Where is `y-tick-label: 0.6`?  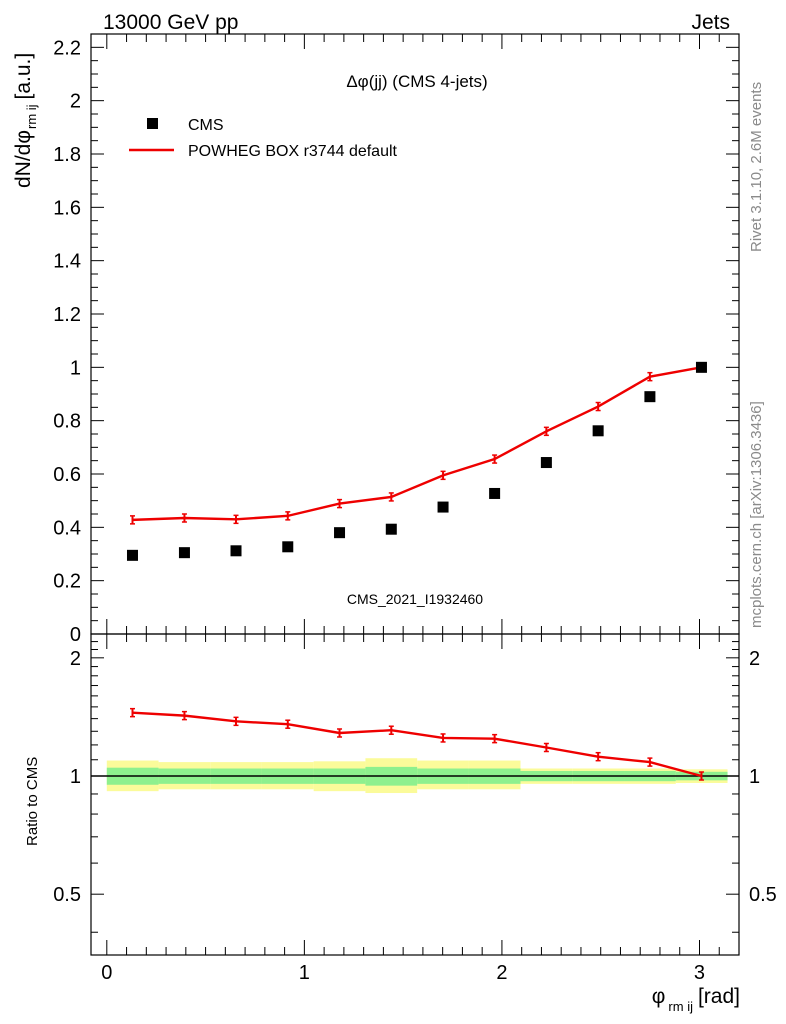
y-tick-label: 0.6 is located at coordinates (67, 475).